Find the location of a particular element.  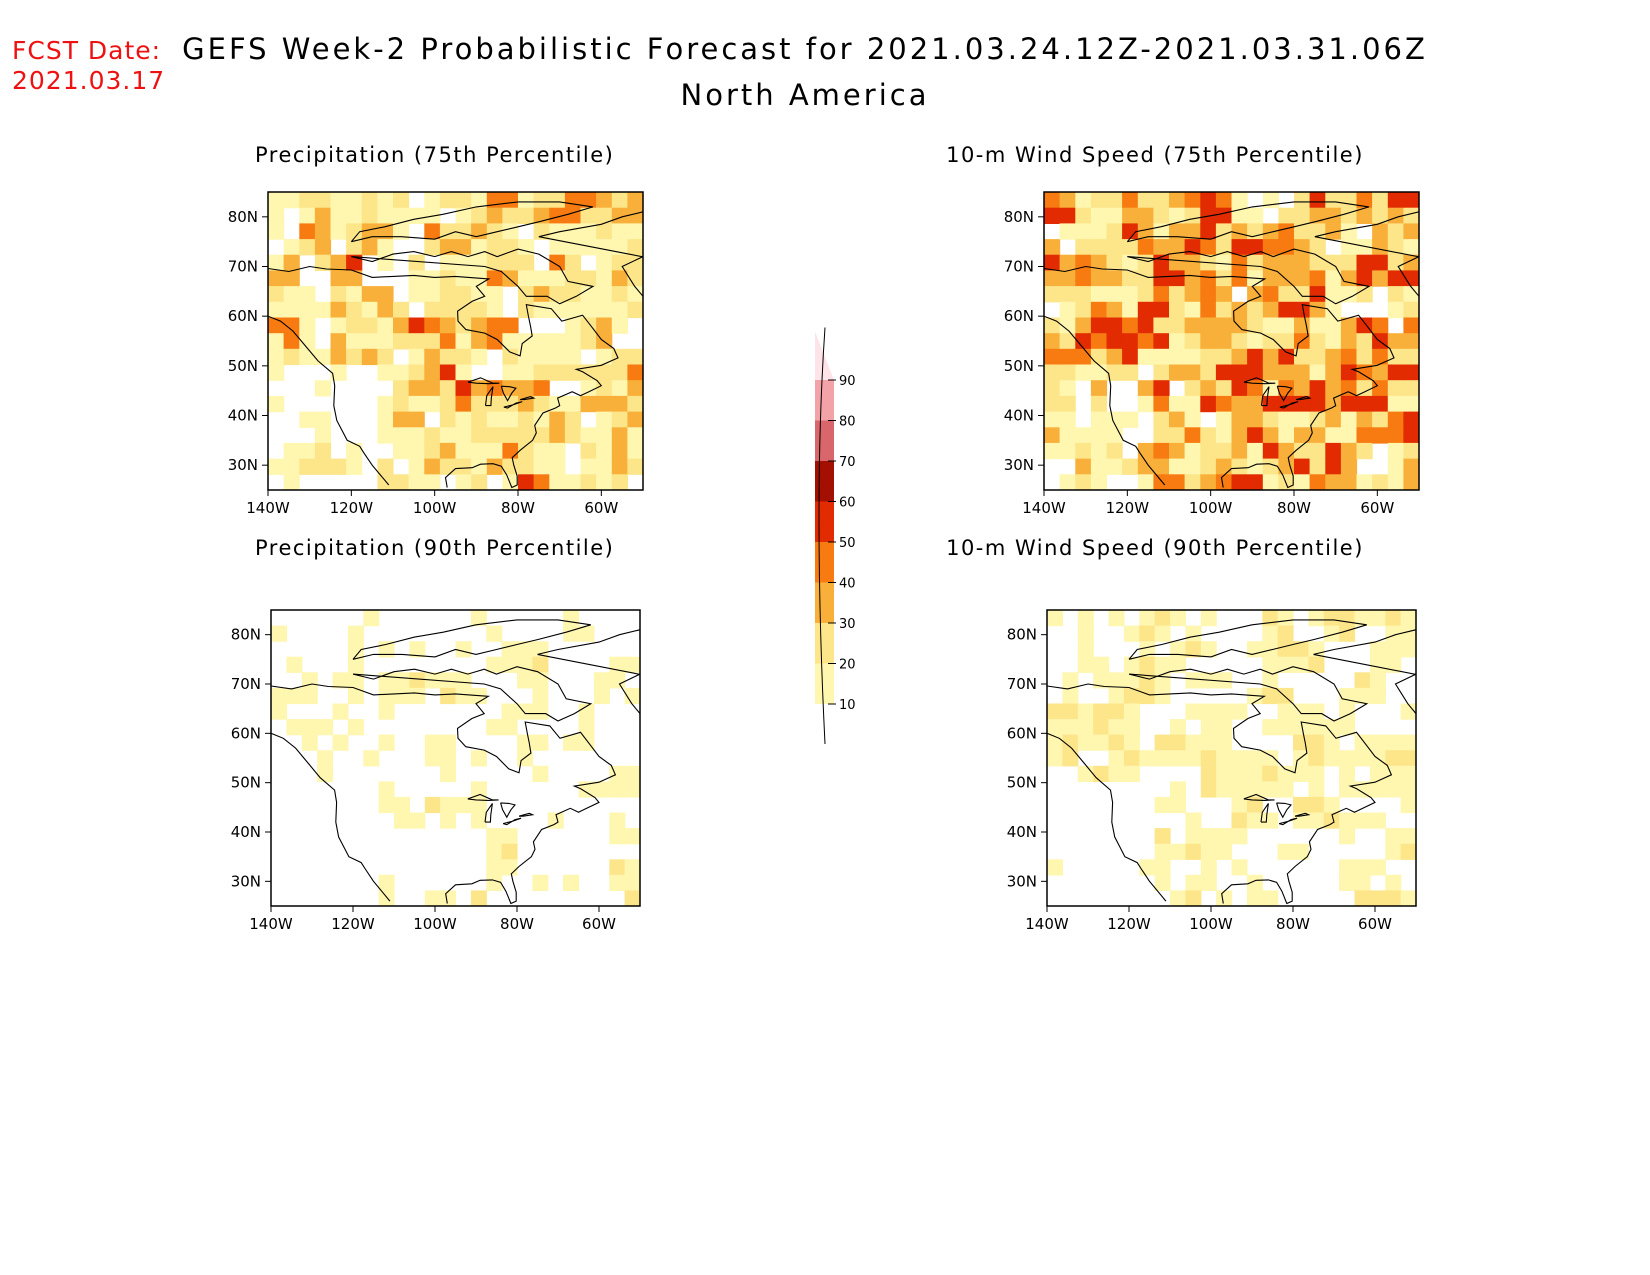

colorbar-label: 90 is located at coordinates (847, 381).